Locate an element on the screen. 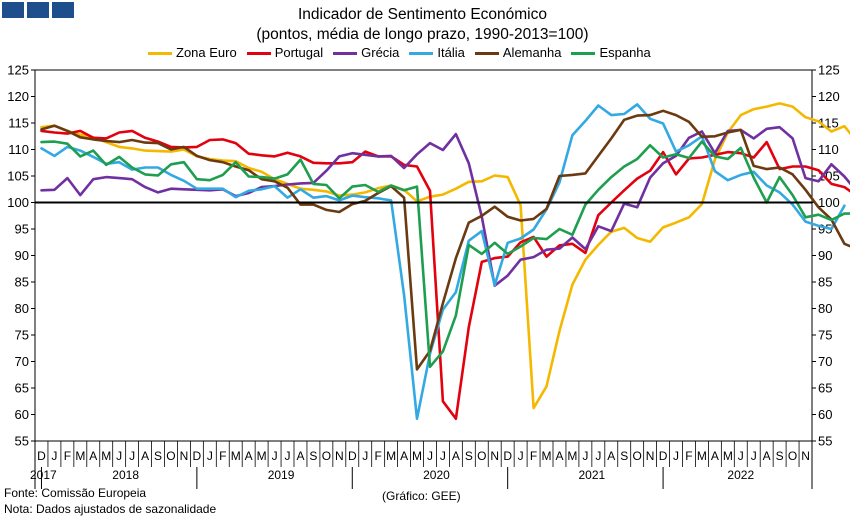 The height and width of the screenshot is (518, 850). source-note: Fonte: Comissão Europeia is located at coordinates (75, 493).